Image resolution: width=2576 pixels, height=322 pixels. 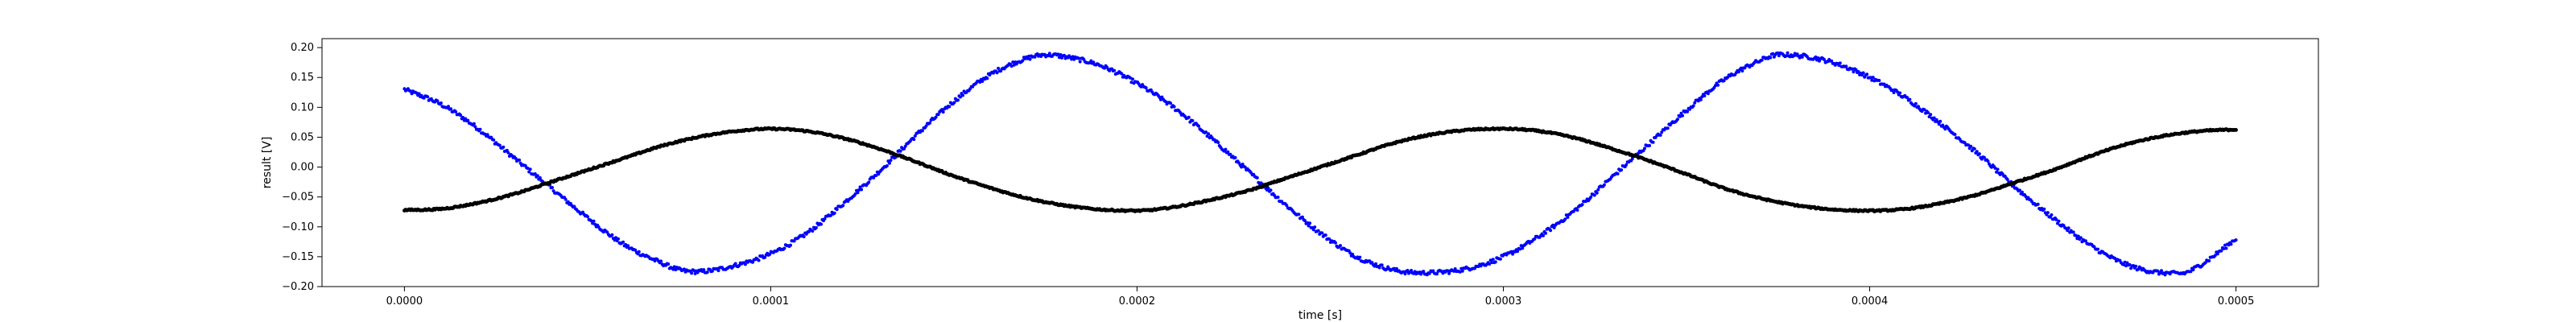 I want to click on y-tick-label: 0.20, so click(x=302, y=48).